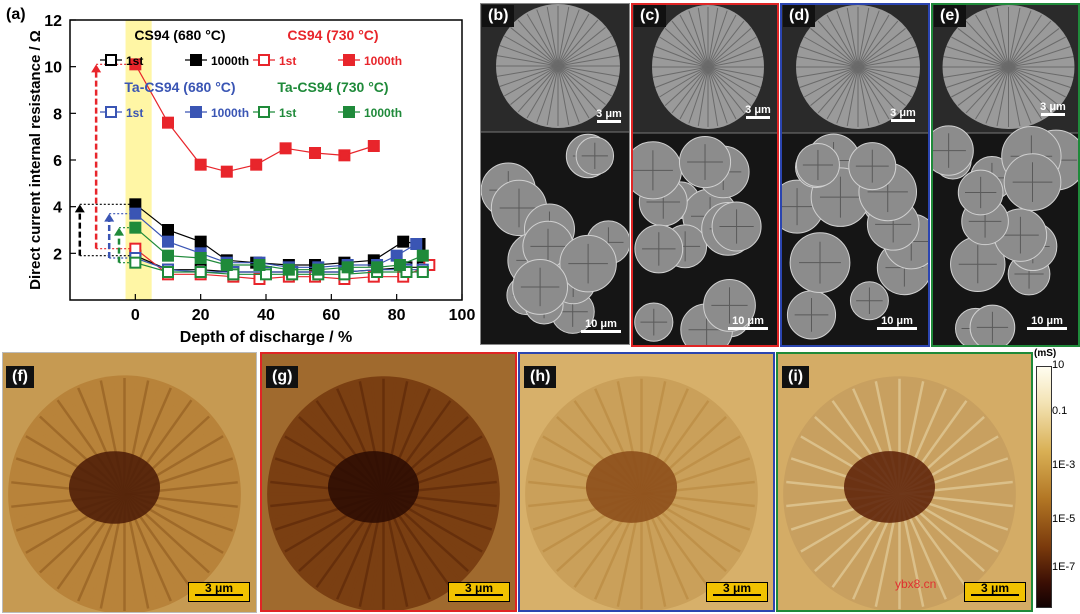  What do you see at coordinates (650, 16) in the screenshot?
I see `panel-label-c: (c)` at bounding box center [650, 16].